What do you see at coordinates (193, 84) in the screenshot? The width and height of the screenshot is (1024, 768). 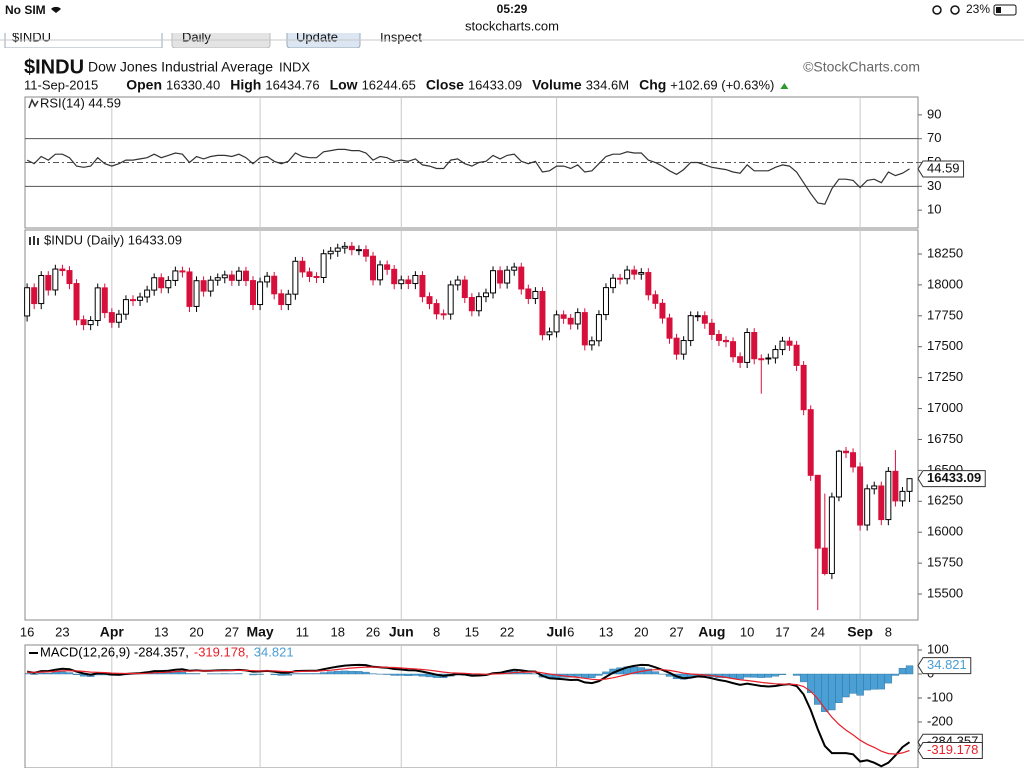 I see `stat-value: 16330.40` at bounding box center [193, 84].